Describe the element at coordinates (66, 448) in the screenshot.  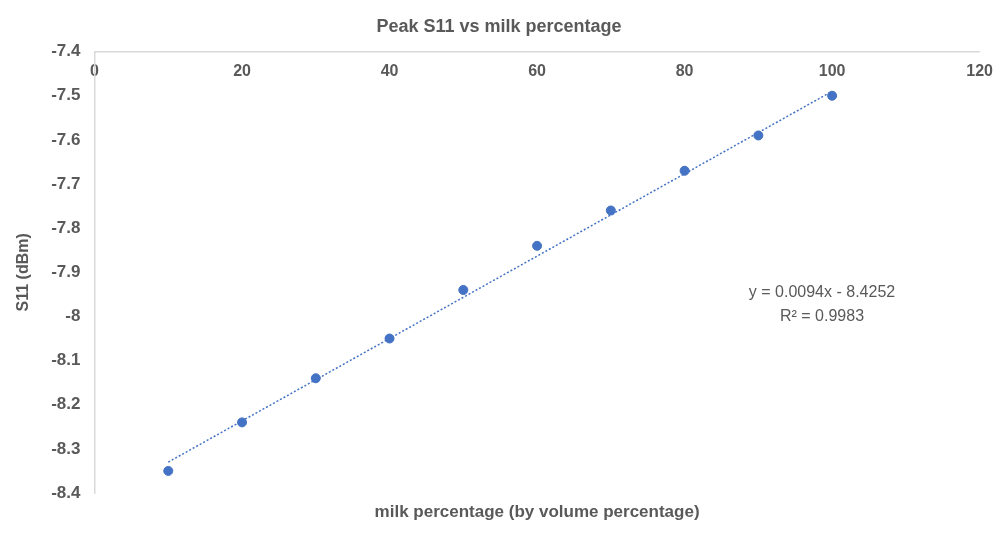
I see `y-tick-label: -8.3` at that location.